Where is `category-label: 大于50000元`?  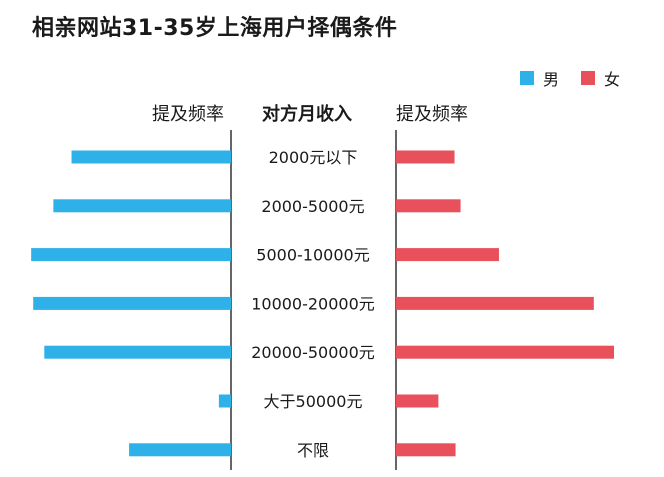
category-label: 大于50000元 is located at coordinates (313, 401).